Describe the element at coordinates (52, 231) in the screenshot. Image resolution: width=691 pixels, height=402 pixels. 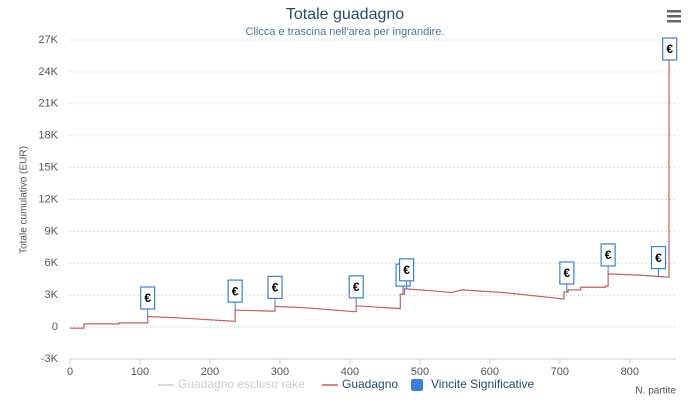
I see `y-tick-label: 9K` at that location.